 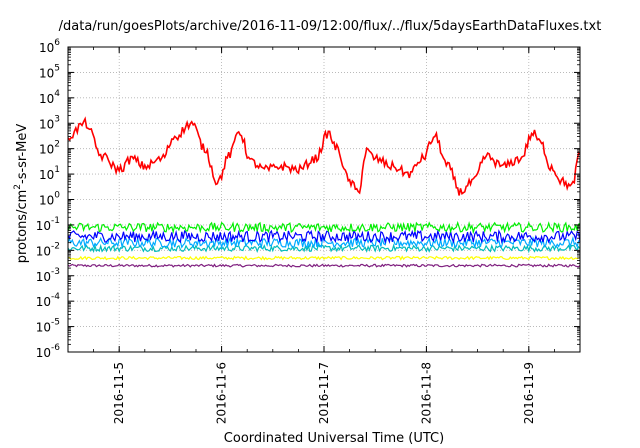 I want to click on y-tick-label: 10², so click(x=49, y=148).